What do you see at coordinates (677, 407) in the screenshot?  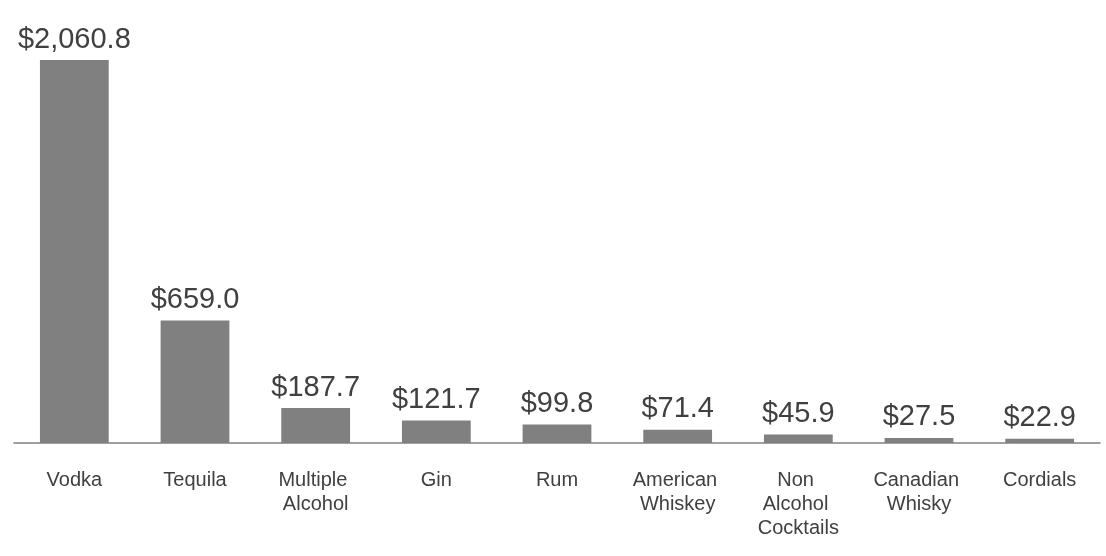 I see `data-label: $71.4` at bounding box center [677, 407].